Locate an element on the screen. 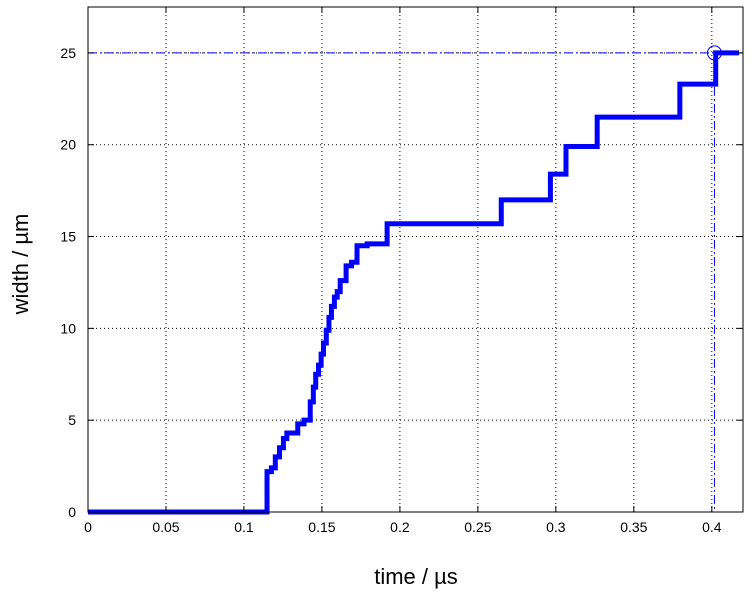 This screenshot has width=750, height=596. x-tick-label: 0.05 is located at coordinates (165, 527).